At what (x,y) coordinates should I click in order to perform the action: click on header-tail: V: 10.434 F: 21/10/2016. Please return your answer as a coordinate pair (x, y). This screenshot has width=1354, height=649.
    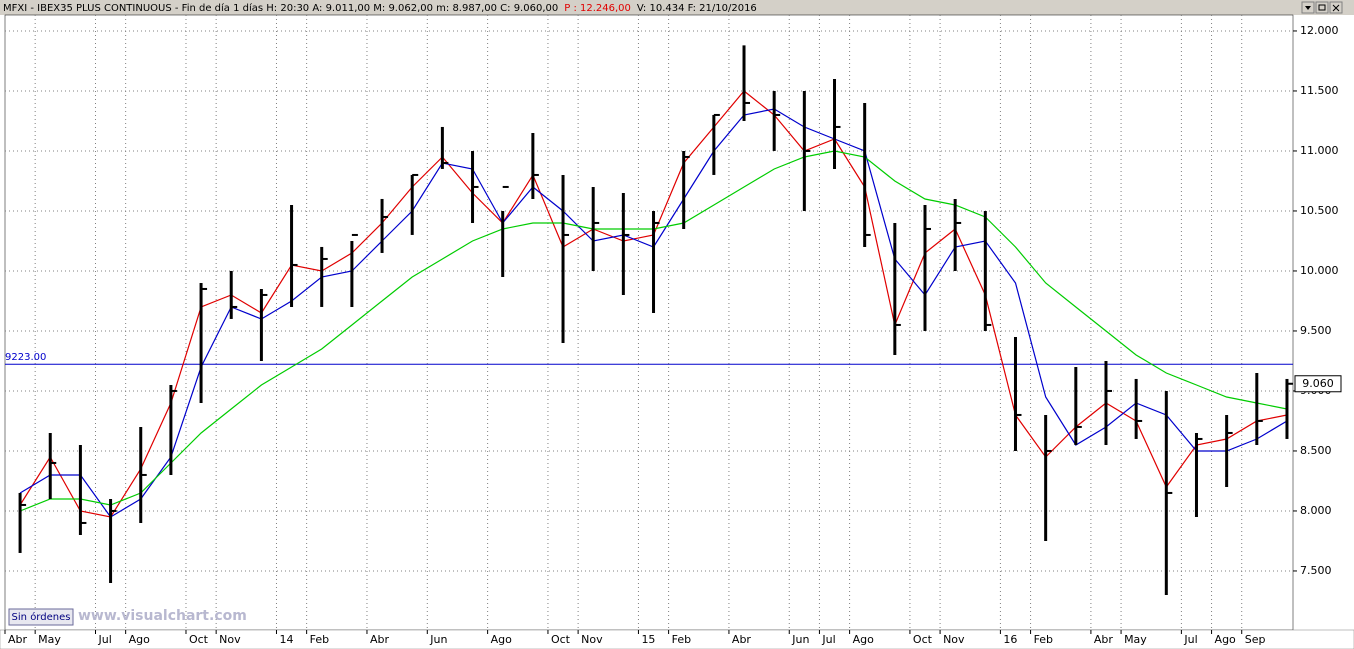
    Looking at the image, I should click on (697, 8).